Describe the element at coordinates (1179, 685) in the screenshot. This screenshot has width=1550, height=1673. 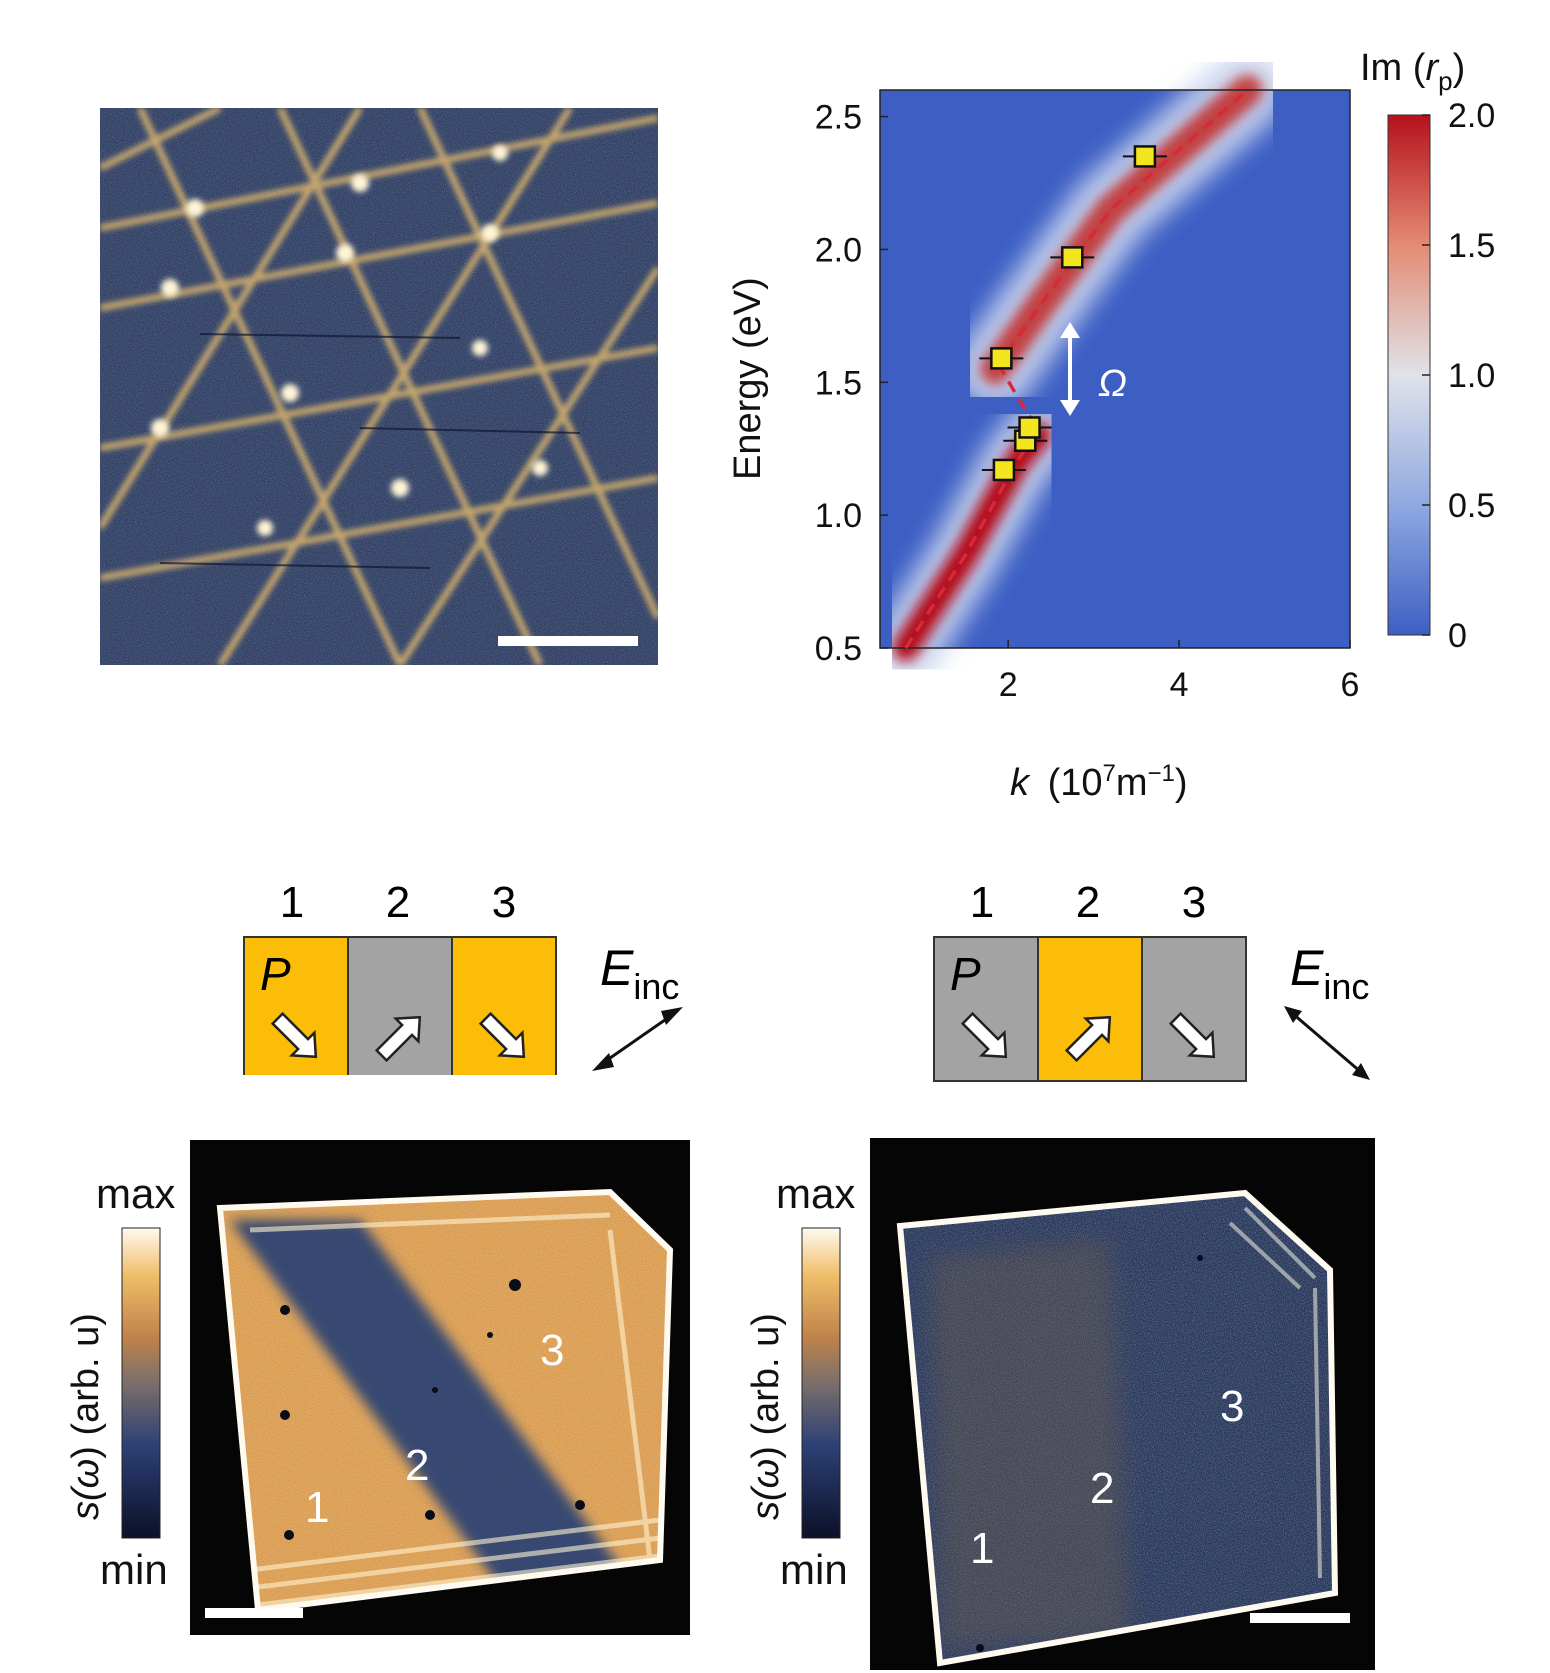
I see `x-tick-label: 4` at that location.